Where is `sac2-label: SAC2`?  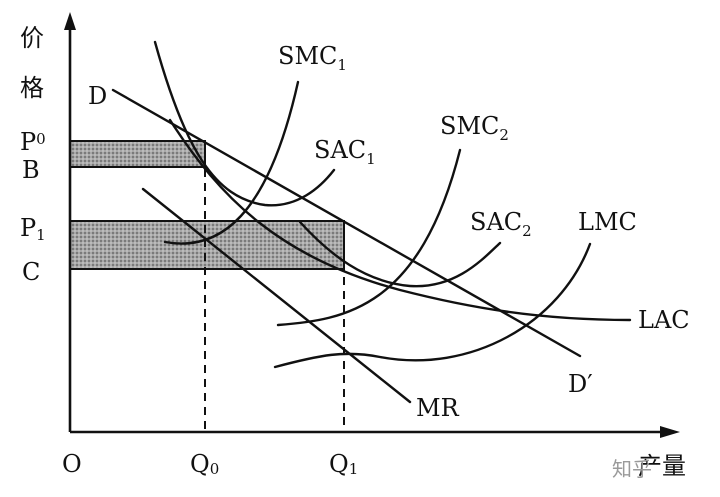 sac2-label: SAC2 is located at coordinates (501, 224).